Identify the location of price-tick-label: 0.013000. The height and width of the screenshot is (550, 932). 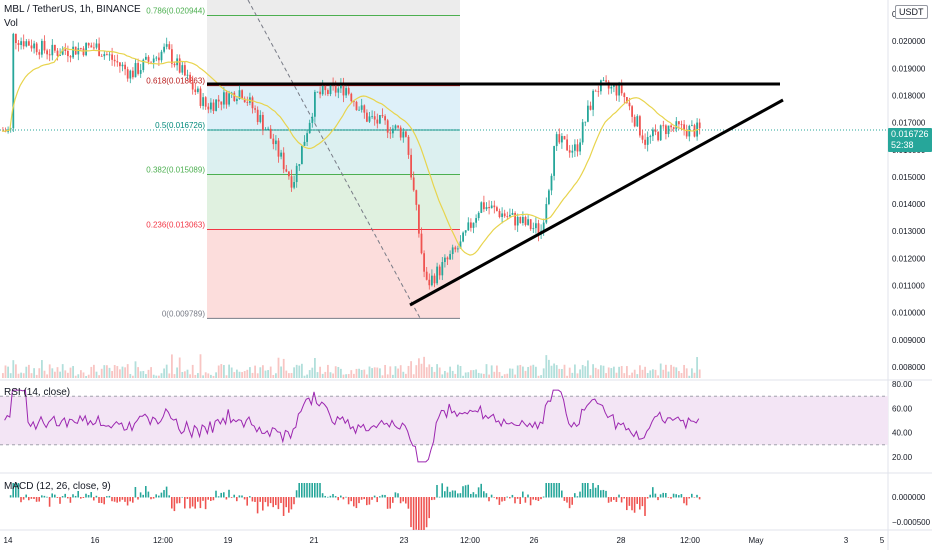
(909, 231).